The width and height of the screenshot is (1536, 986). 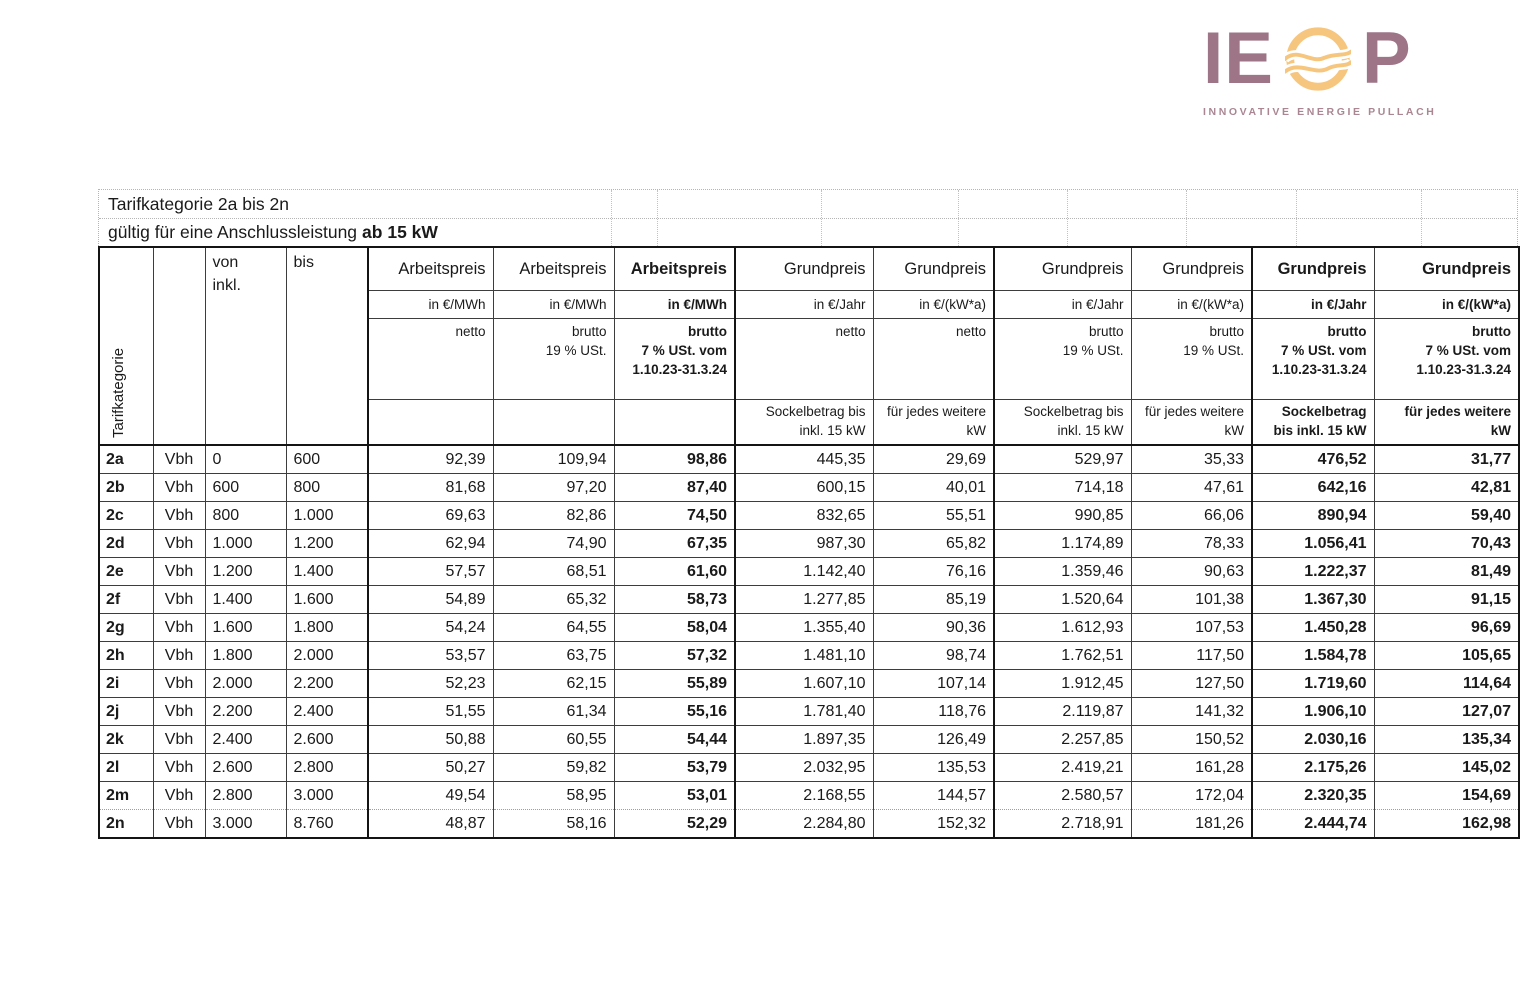 What do you see at coordinates (933, 422) in the screenshot?
I see `price-col-note: für jedes weitere kW` at bounding box center [933, 422].